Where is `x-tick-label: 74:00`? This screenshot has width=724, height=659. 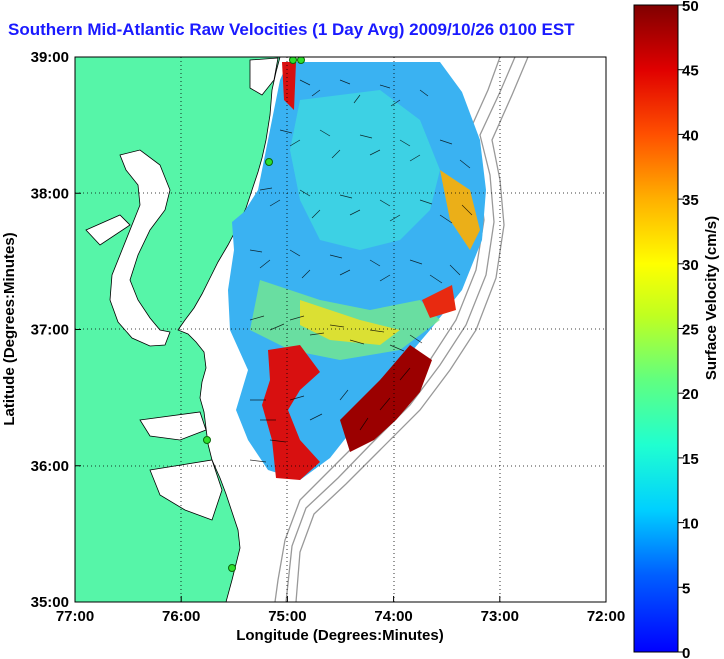
x-tick-label: 74:00 is located at coordinates (393, 616).